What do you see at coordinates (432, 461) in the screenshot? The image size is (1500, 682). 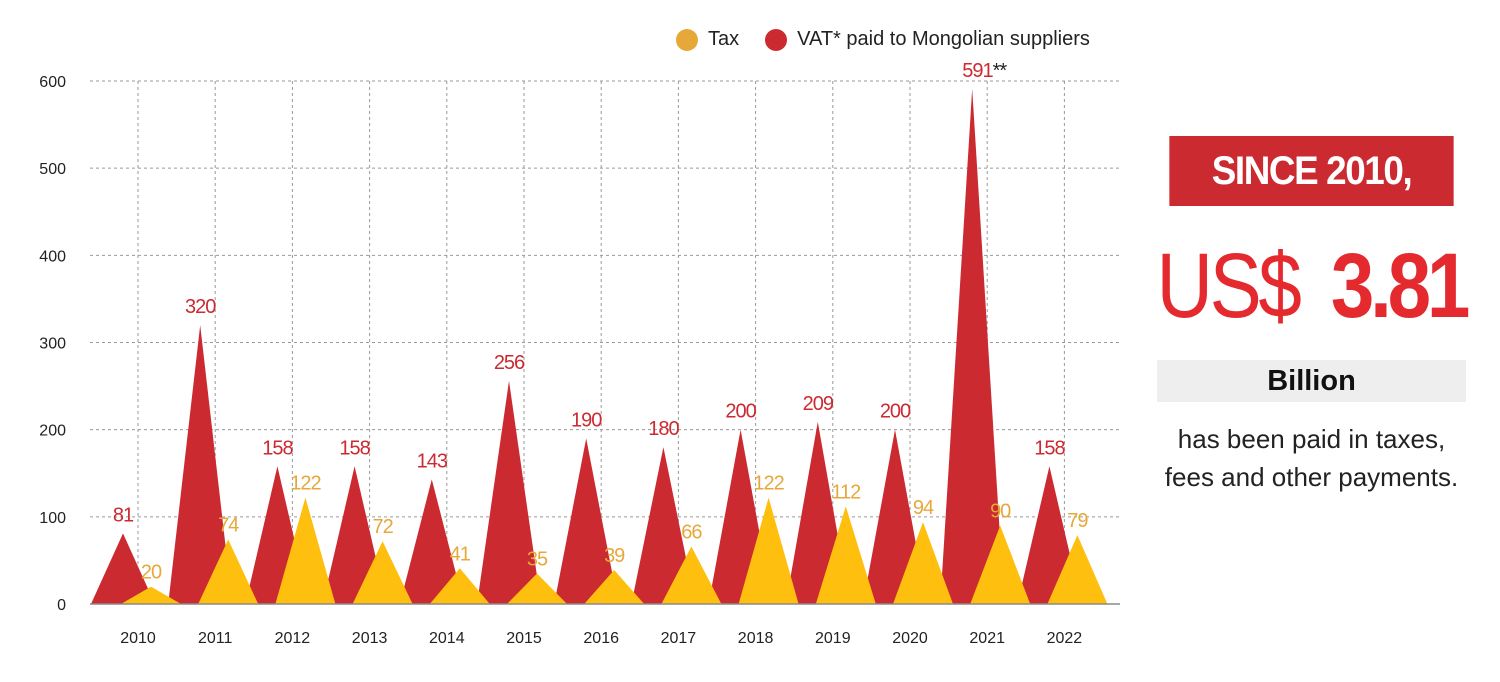 I see `vat-data-label: 143` at bounding box center [432, 461].